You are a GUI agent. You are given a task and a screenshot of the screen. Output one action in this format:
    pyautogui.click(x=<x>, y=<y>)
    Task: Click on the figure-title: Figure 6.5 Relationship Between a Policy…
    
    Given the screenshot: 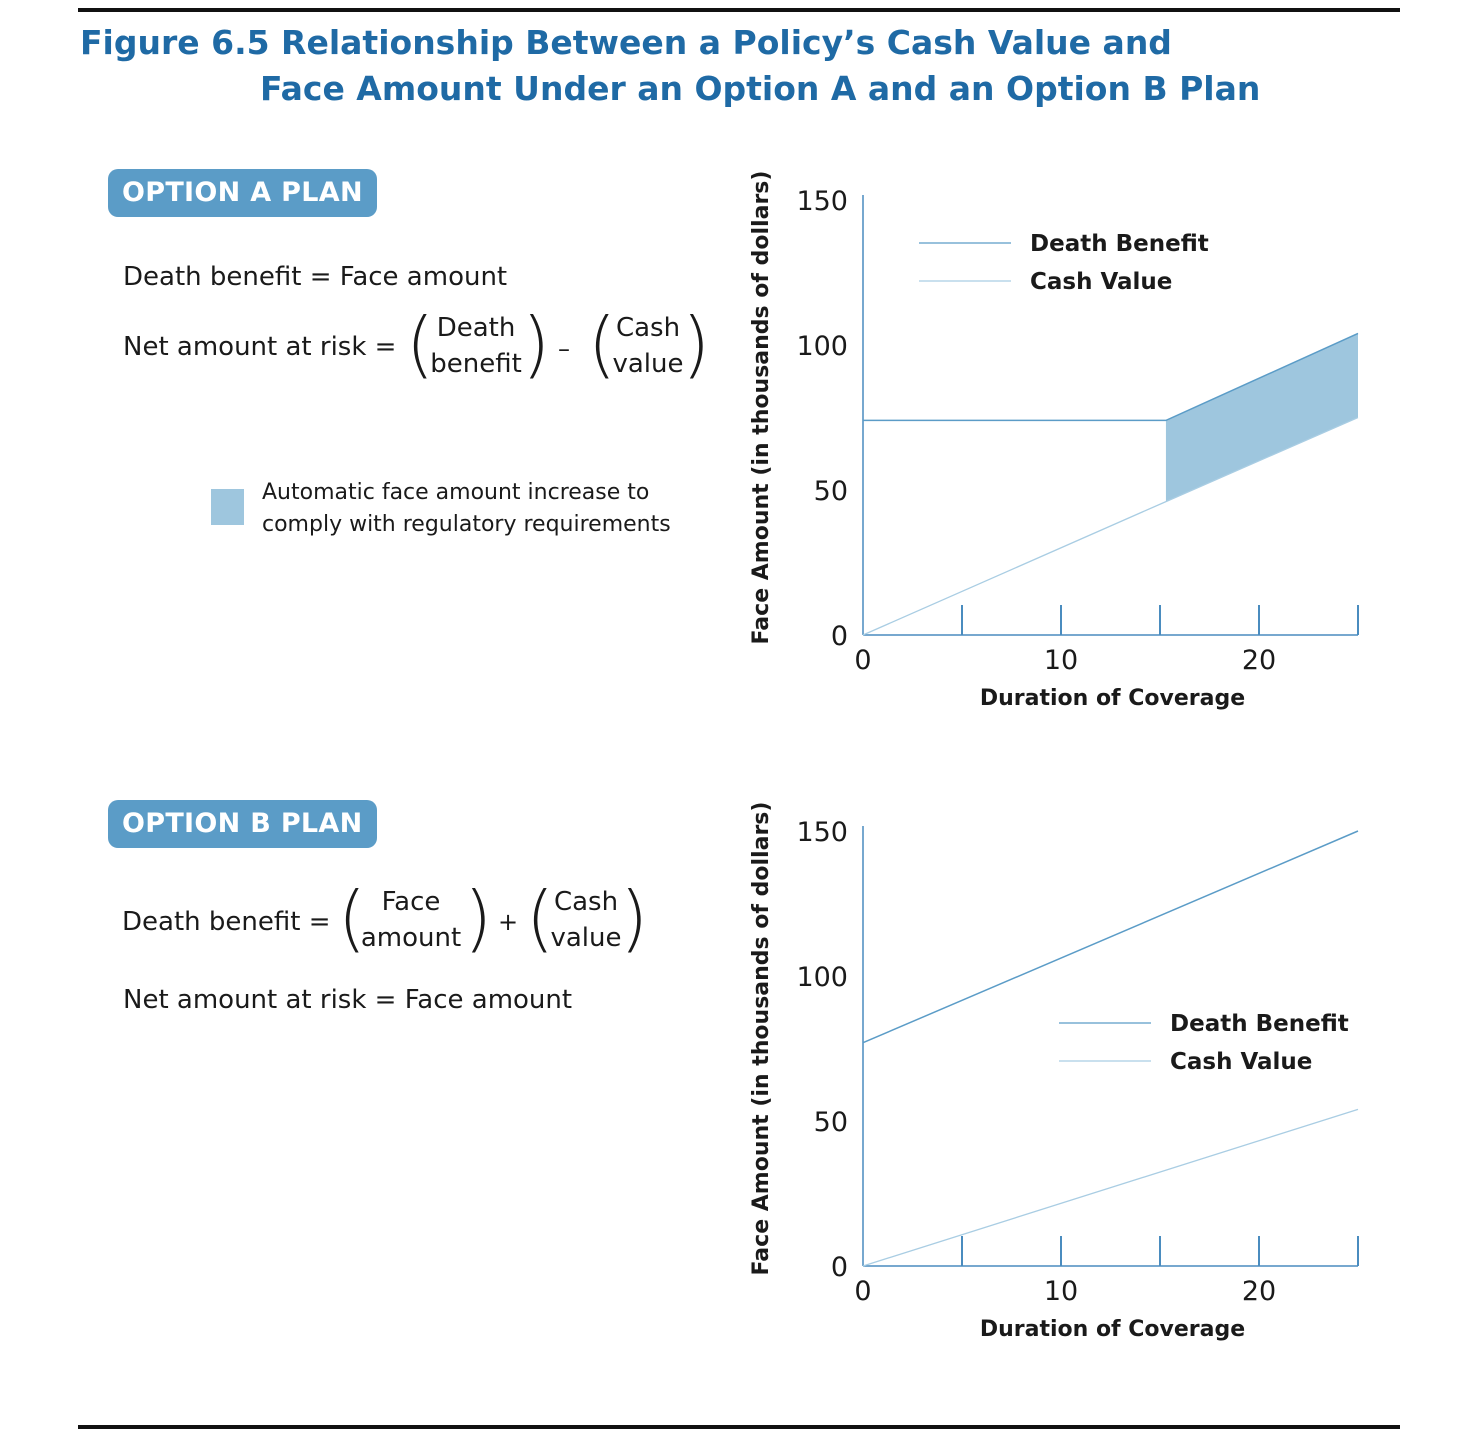 What is the action you would take?
    pyautogui.click(x=670, y=66)
    